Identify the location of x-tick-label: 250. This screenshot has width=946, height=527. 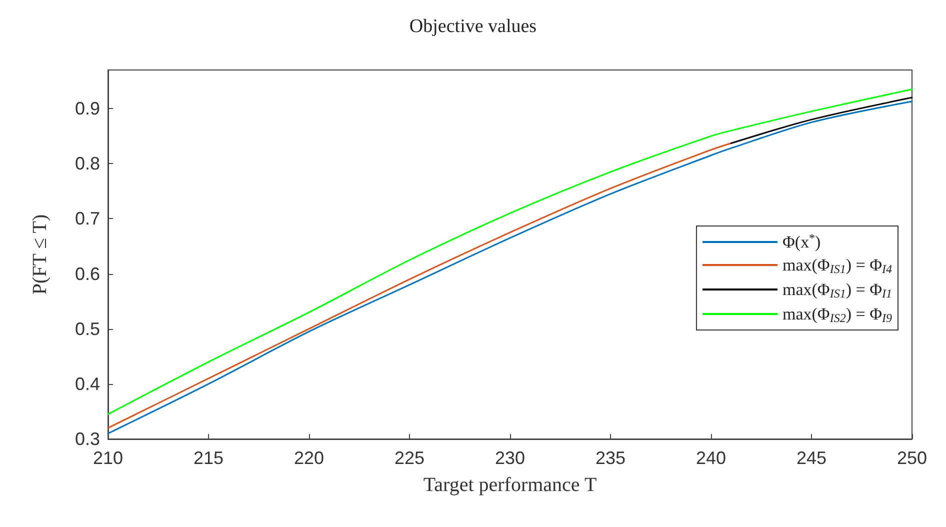
(912, 458).